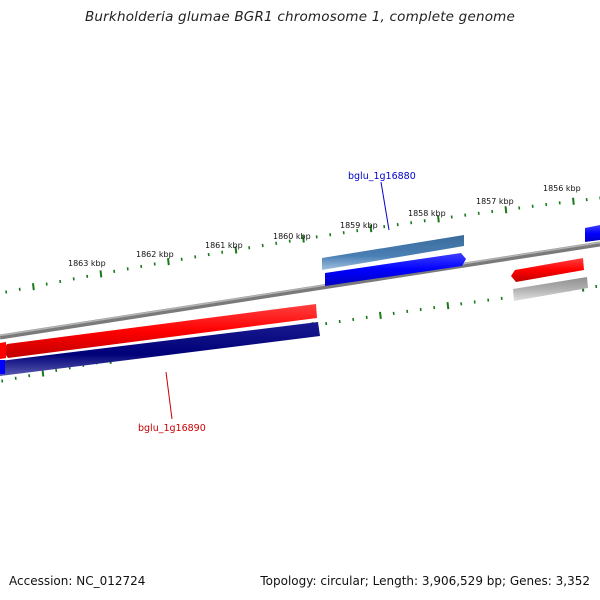 Image resolution: width=600 pixels, height=600 pixels. What do you see at coordinates (495, 201) in the screenshot?
I see `tick-label: 1857 kbp` at bounding box center [495, 201].